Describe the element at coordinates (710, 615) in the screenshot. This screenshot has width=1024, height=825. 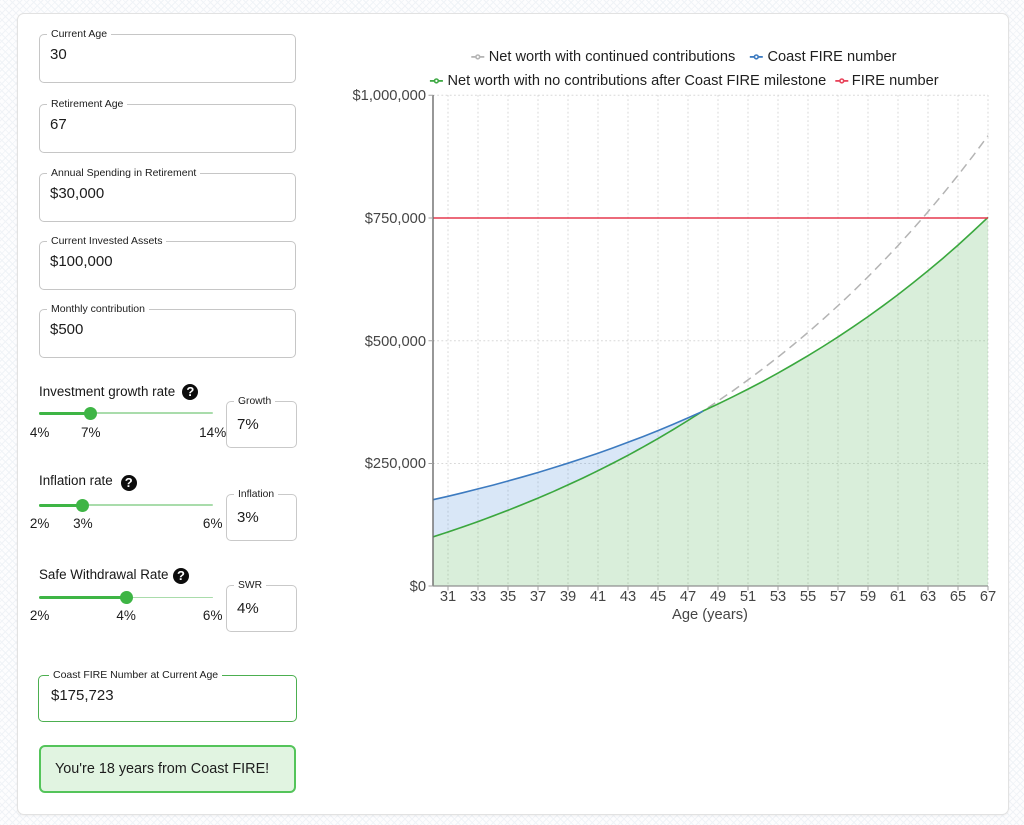
I see `svg-text: Age (years)` at that location.